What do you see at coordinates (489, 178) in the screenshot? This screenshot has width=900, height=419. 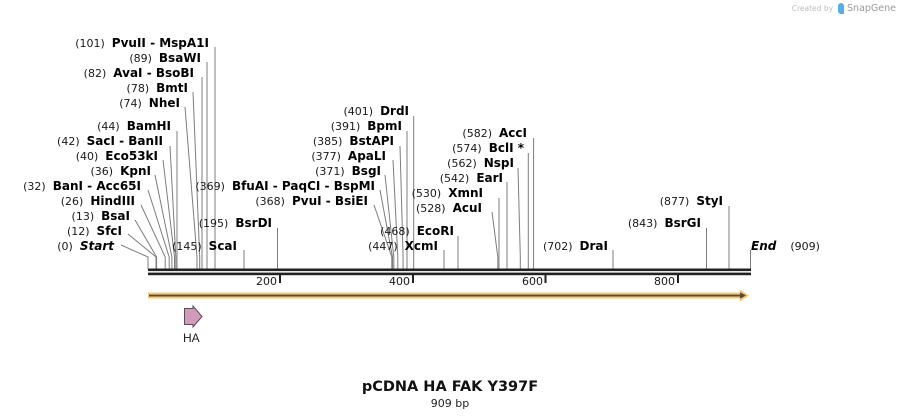 I see `enzyme-name: EarI` at bounding box center [489, 178].